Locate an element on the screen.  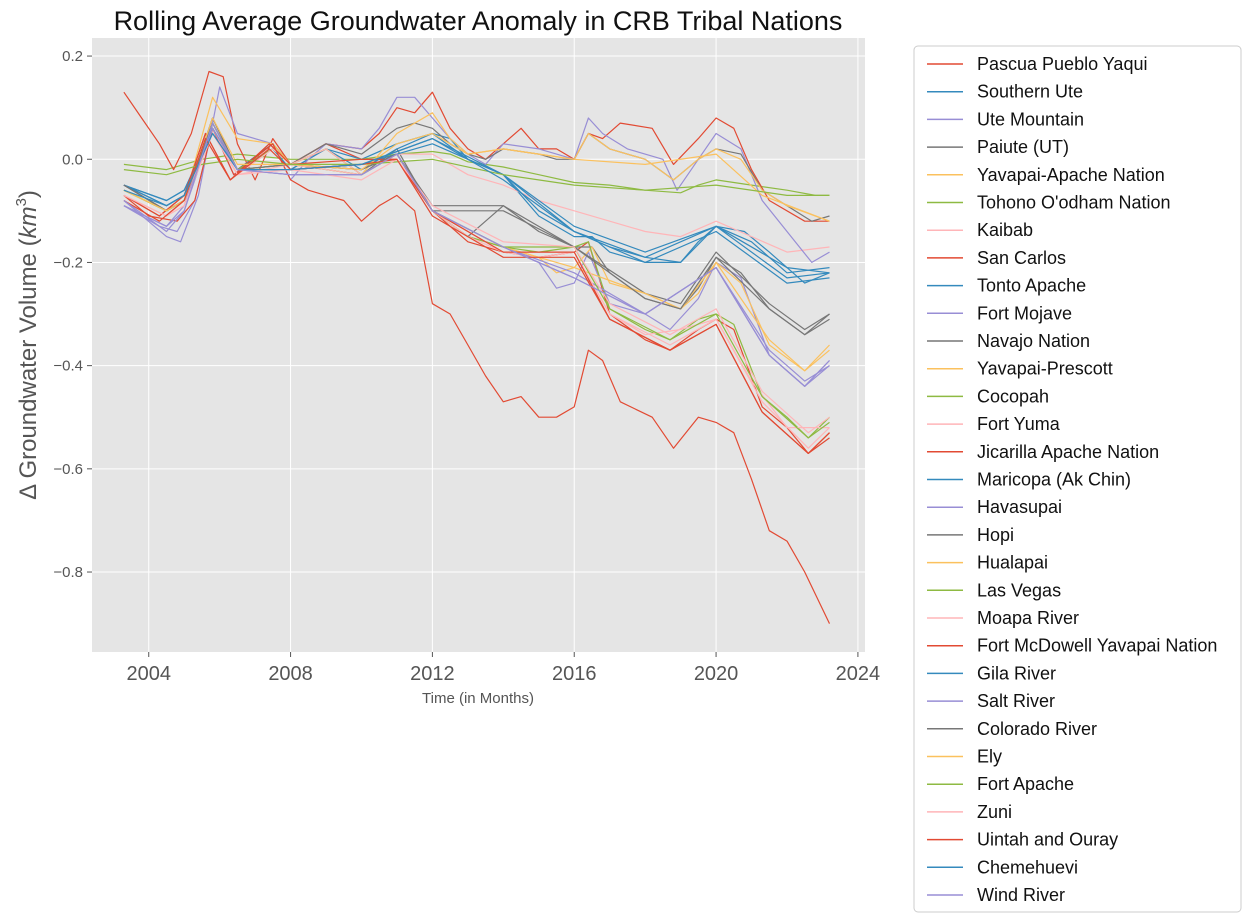
legend-item: Havasupai is located at coordinates (994, 507).